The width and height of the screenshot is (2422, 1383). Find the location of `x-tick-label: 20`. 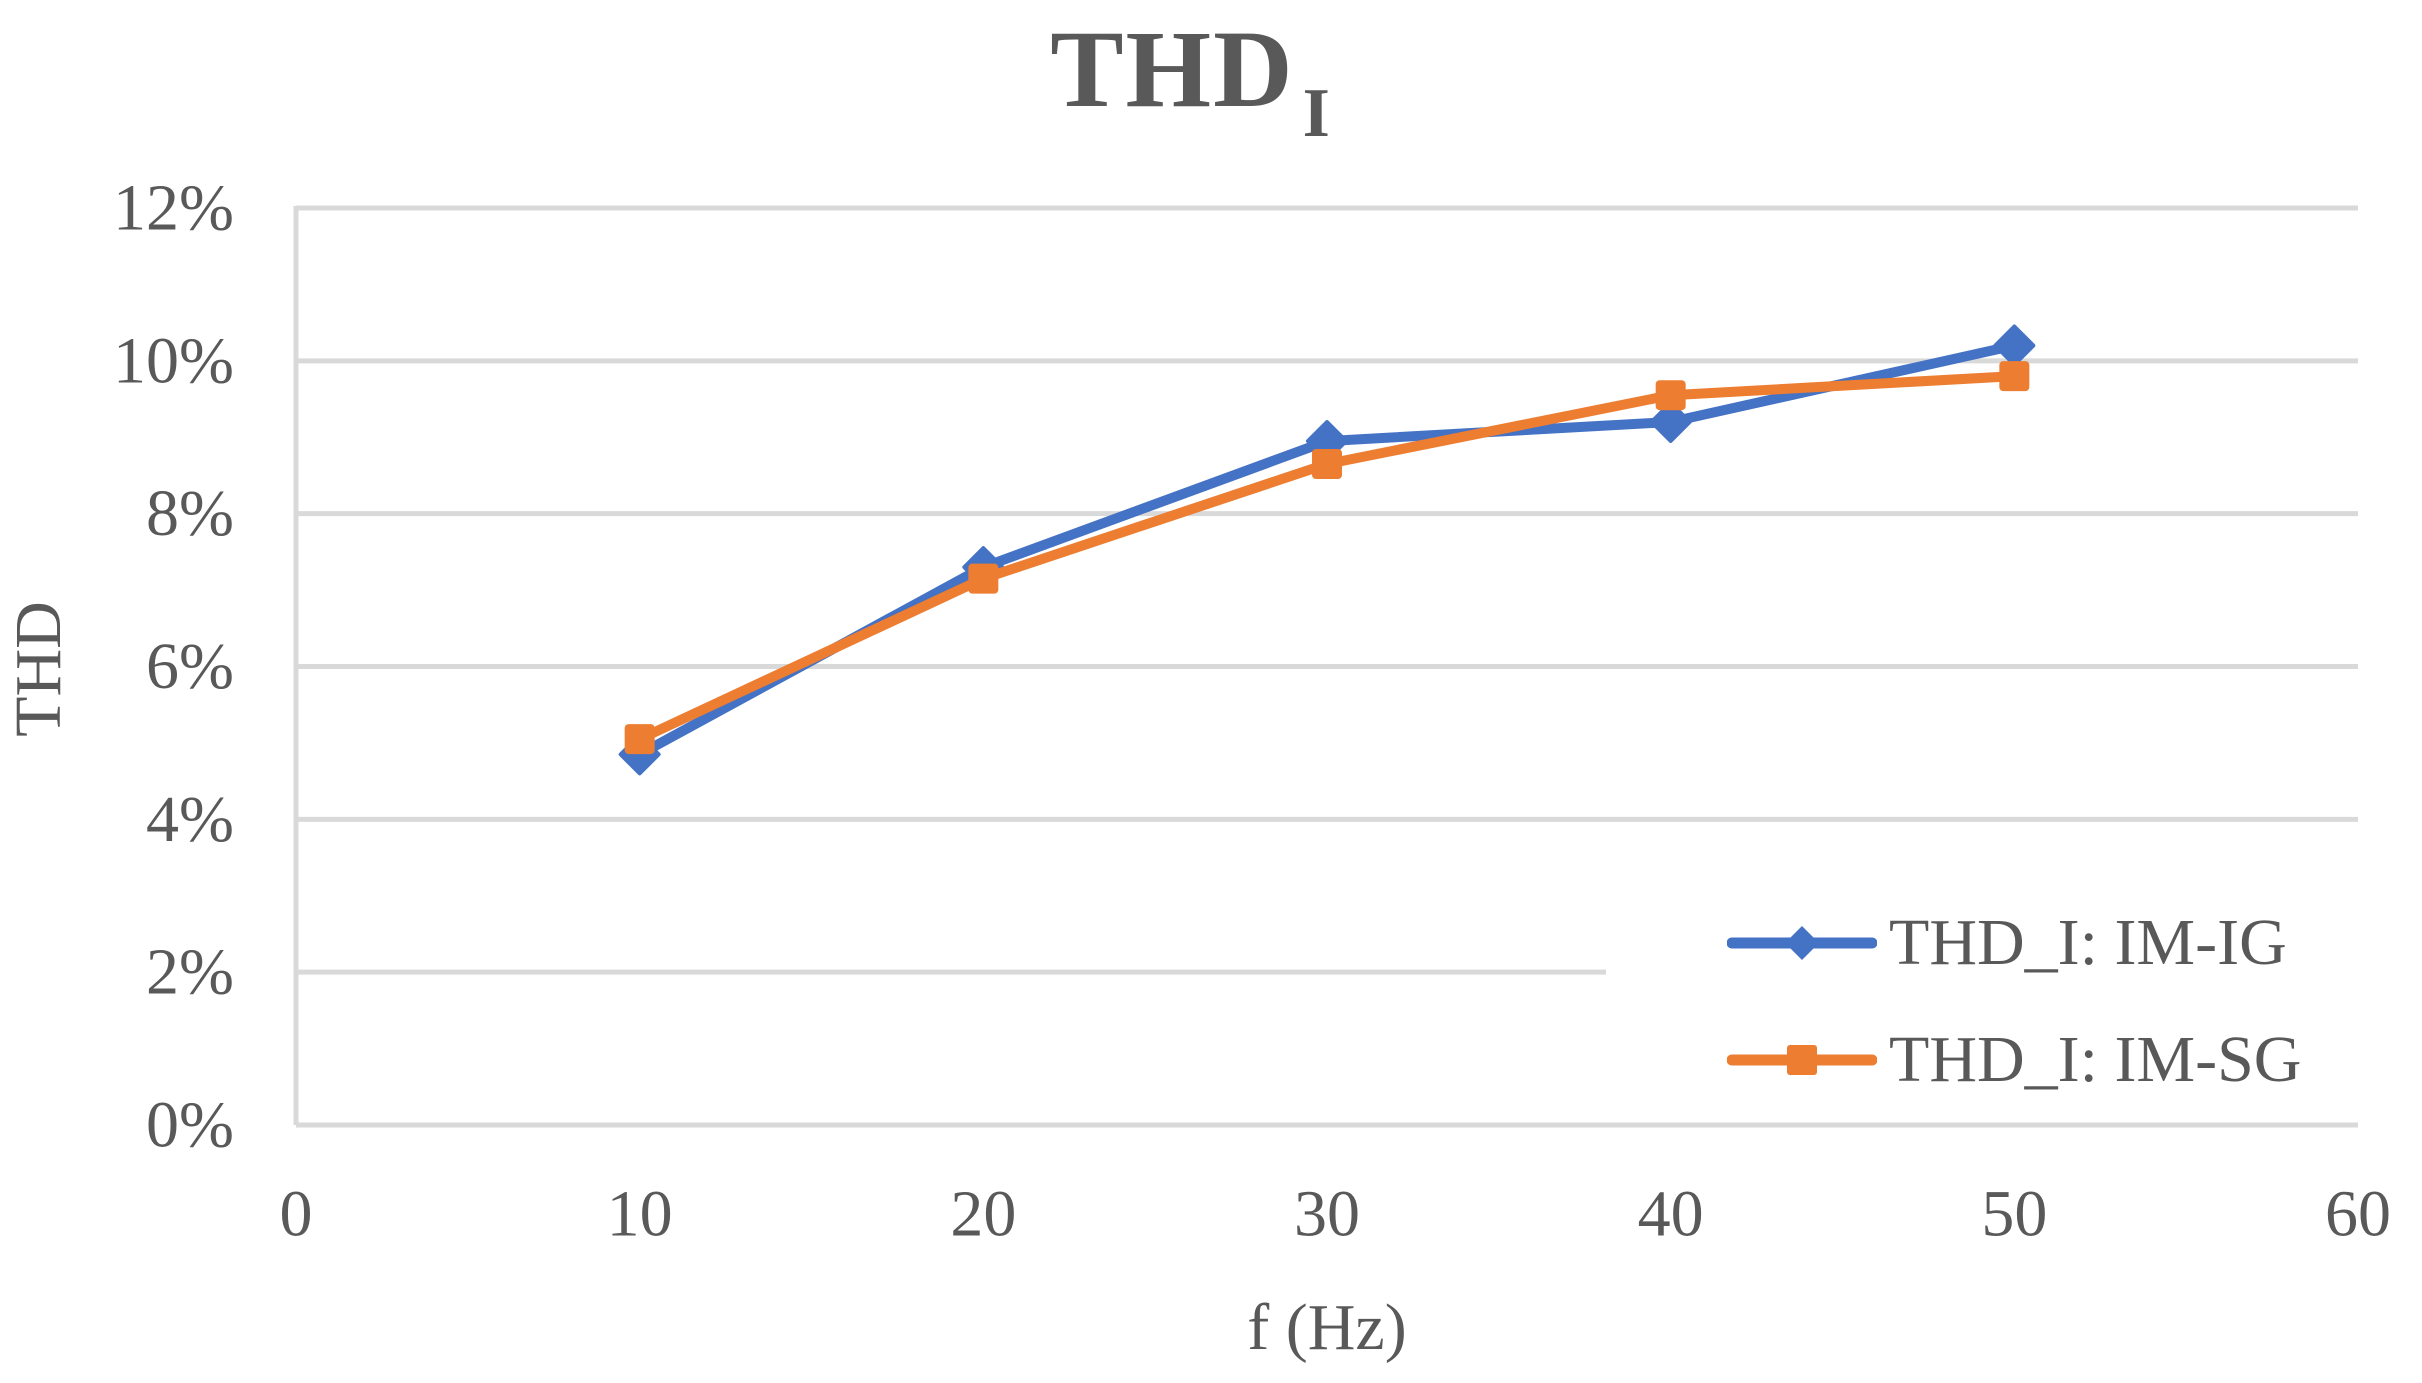

x-tick-label: 20 is located at coordinates (983, 1214).